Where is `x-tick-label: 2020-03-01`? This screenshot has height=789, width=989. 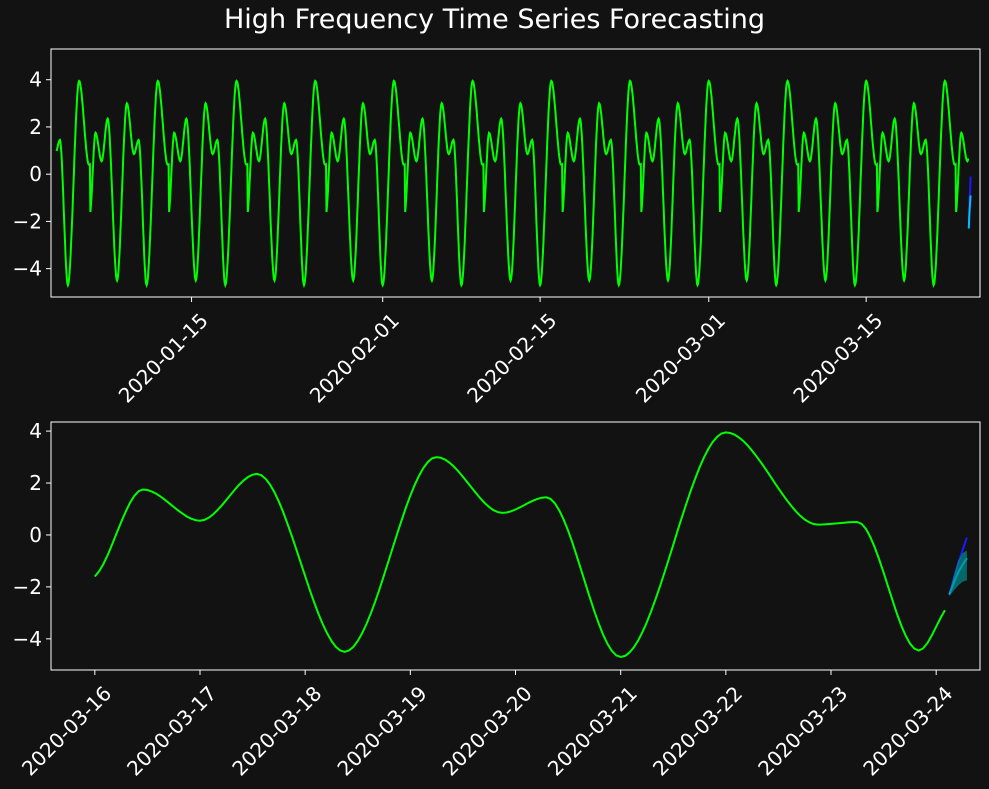
x-tick-label: 2020-03-01 is located at coordinates (680, 357).